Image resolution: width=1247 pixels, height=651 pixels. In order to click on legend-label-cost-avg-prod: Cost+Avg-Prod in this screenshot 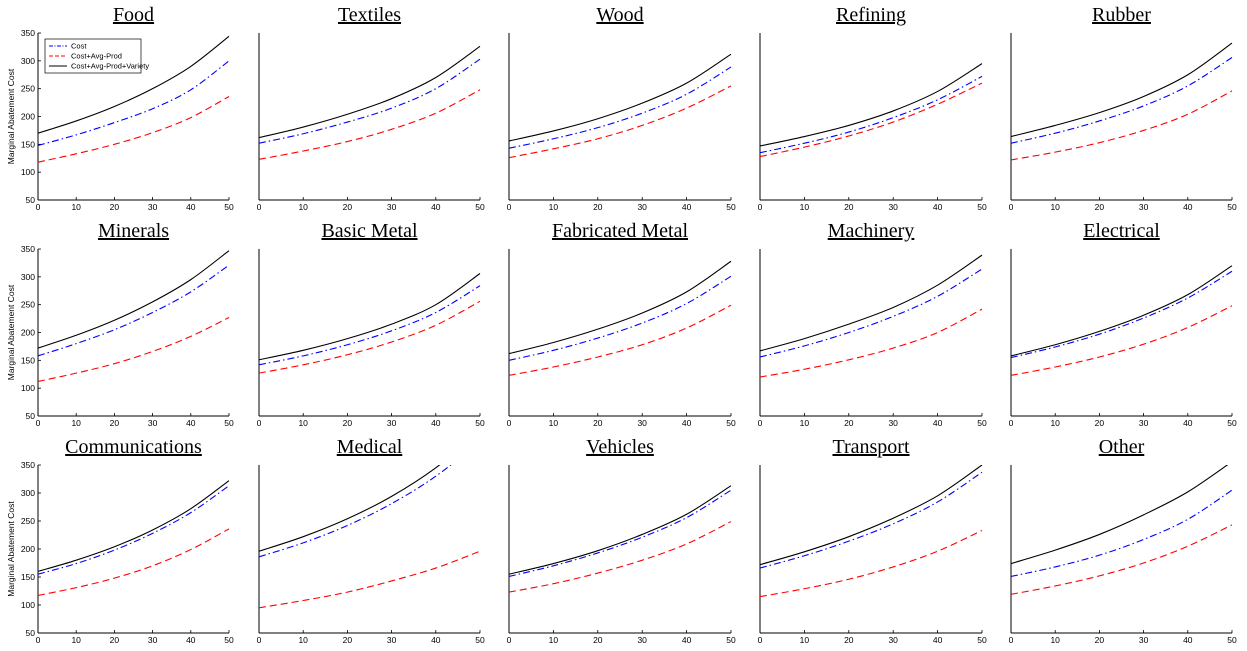, I will do `click(96, 56)`.